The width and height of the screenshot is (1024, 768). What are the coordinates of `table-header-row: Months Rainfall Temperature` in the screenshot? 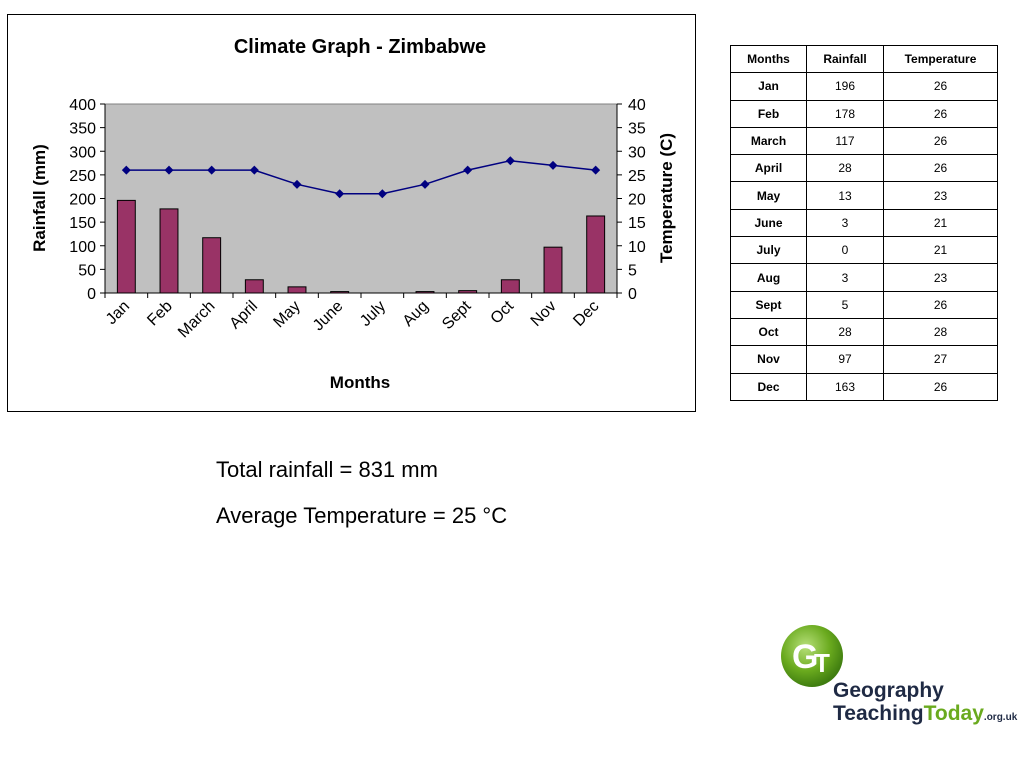 It's located at (864, 59).